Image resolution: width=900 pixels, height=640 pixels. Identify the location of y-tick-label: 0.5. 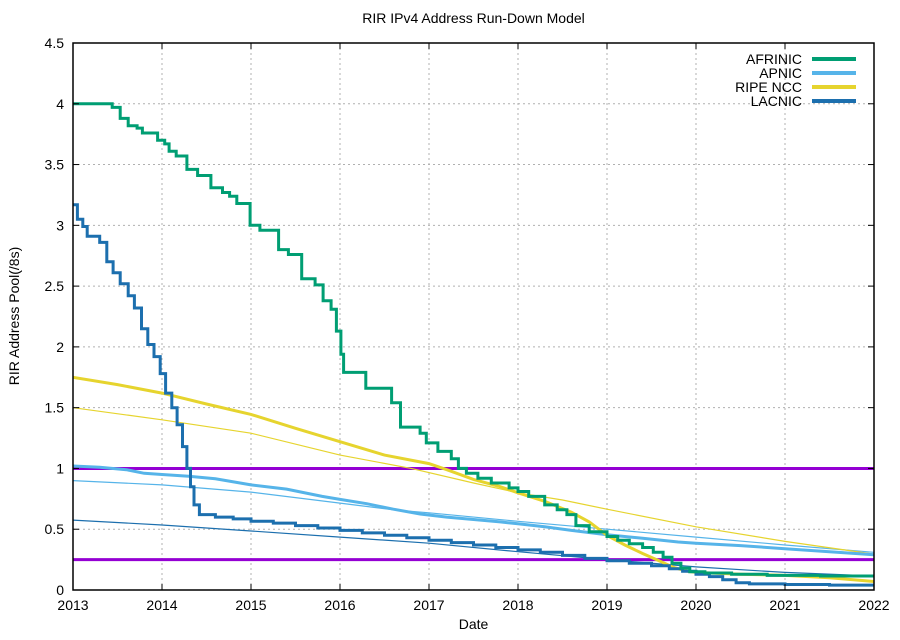
(55, 529).